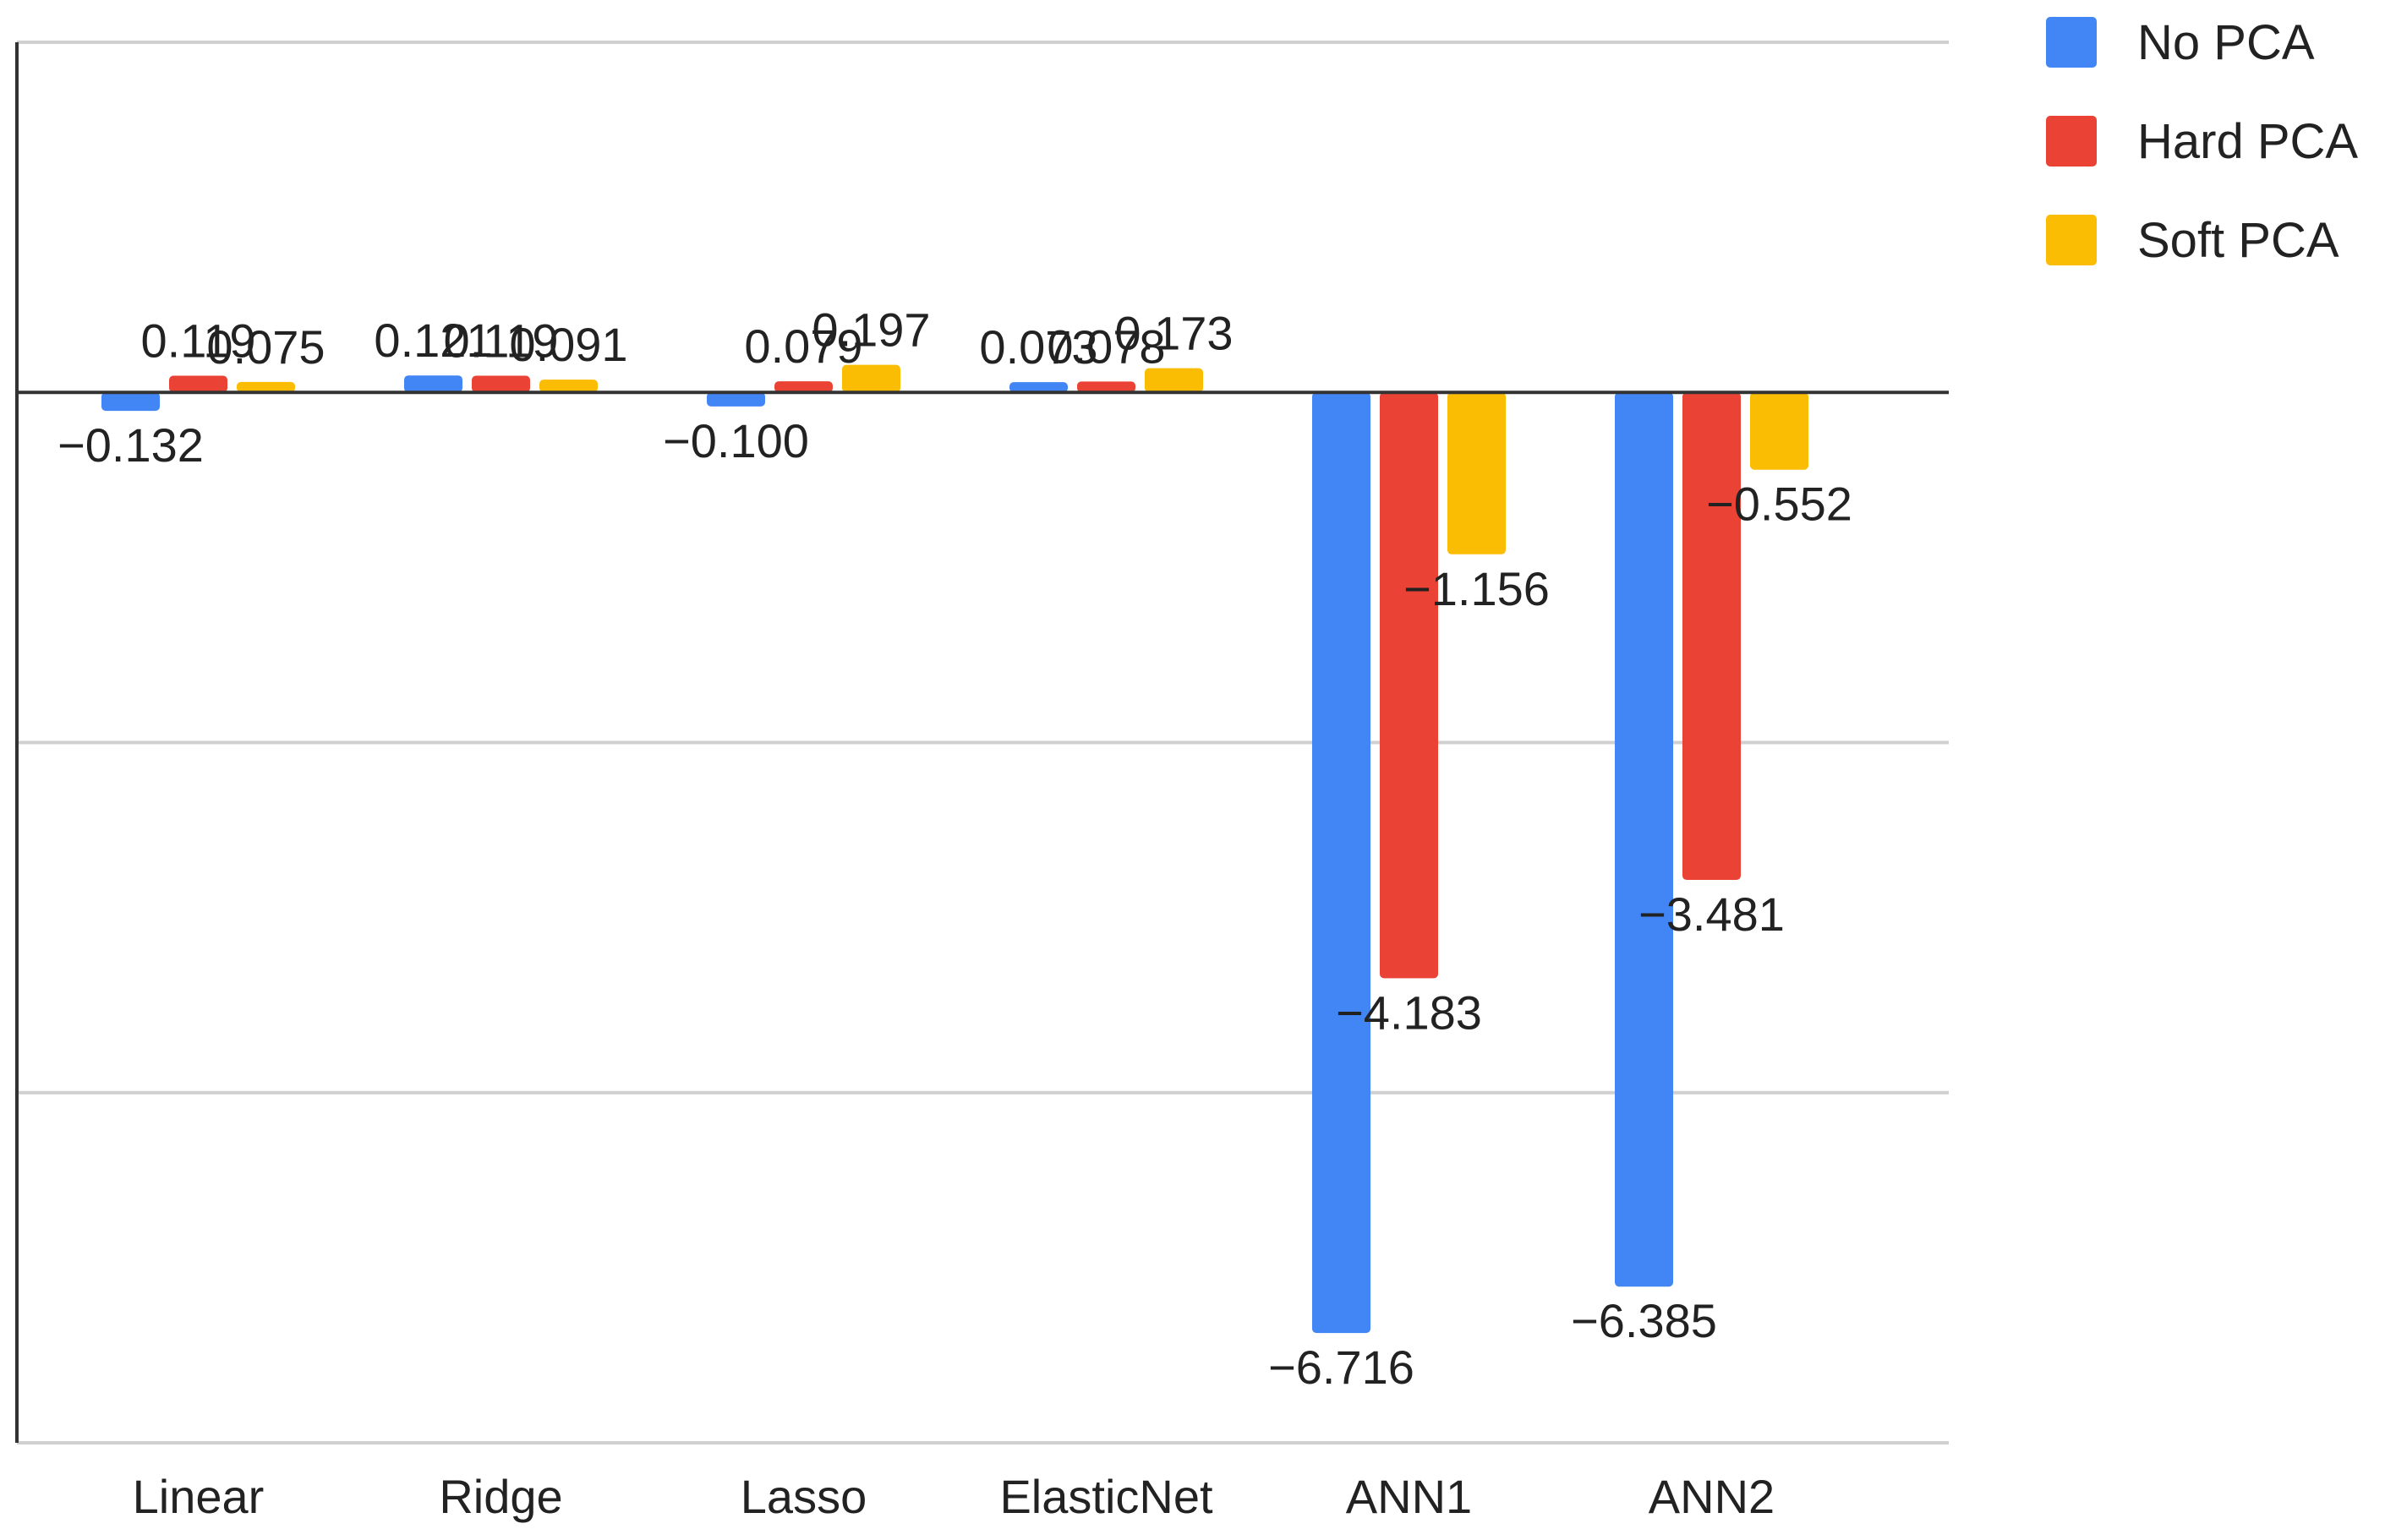 The width and height of the screenshot is (2396, 1540). What do you see at coordinates (736, 399) in the screenshot?
I see `bar-no-pca-lasso` at bounding box center [736, 399].